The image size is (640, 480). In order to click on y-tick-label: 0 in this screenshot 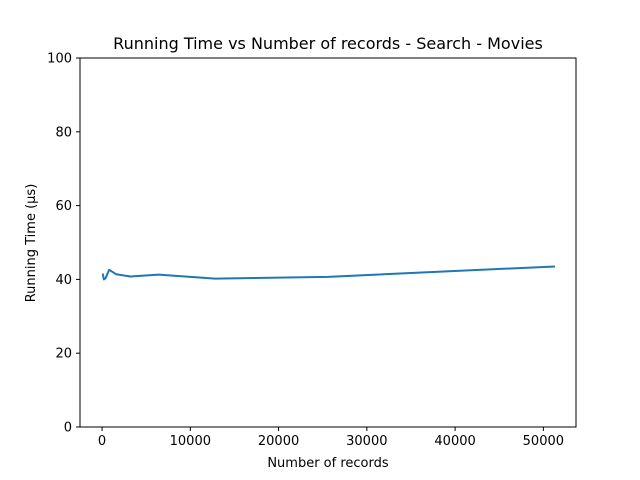, I will do `click(68, 428)`.